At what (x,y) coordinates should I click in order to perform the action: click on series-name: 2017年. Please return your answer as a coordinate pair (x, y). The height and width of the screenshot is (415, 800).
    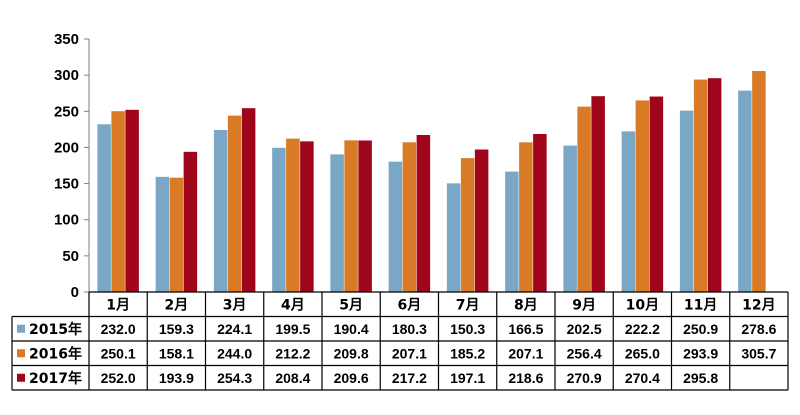
    Looking at the image, I should click on (55, 378).